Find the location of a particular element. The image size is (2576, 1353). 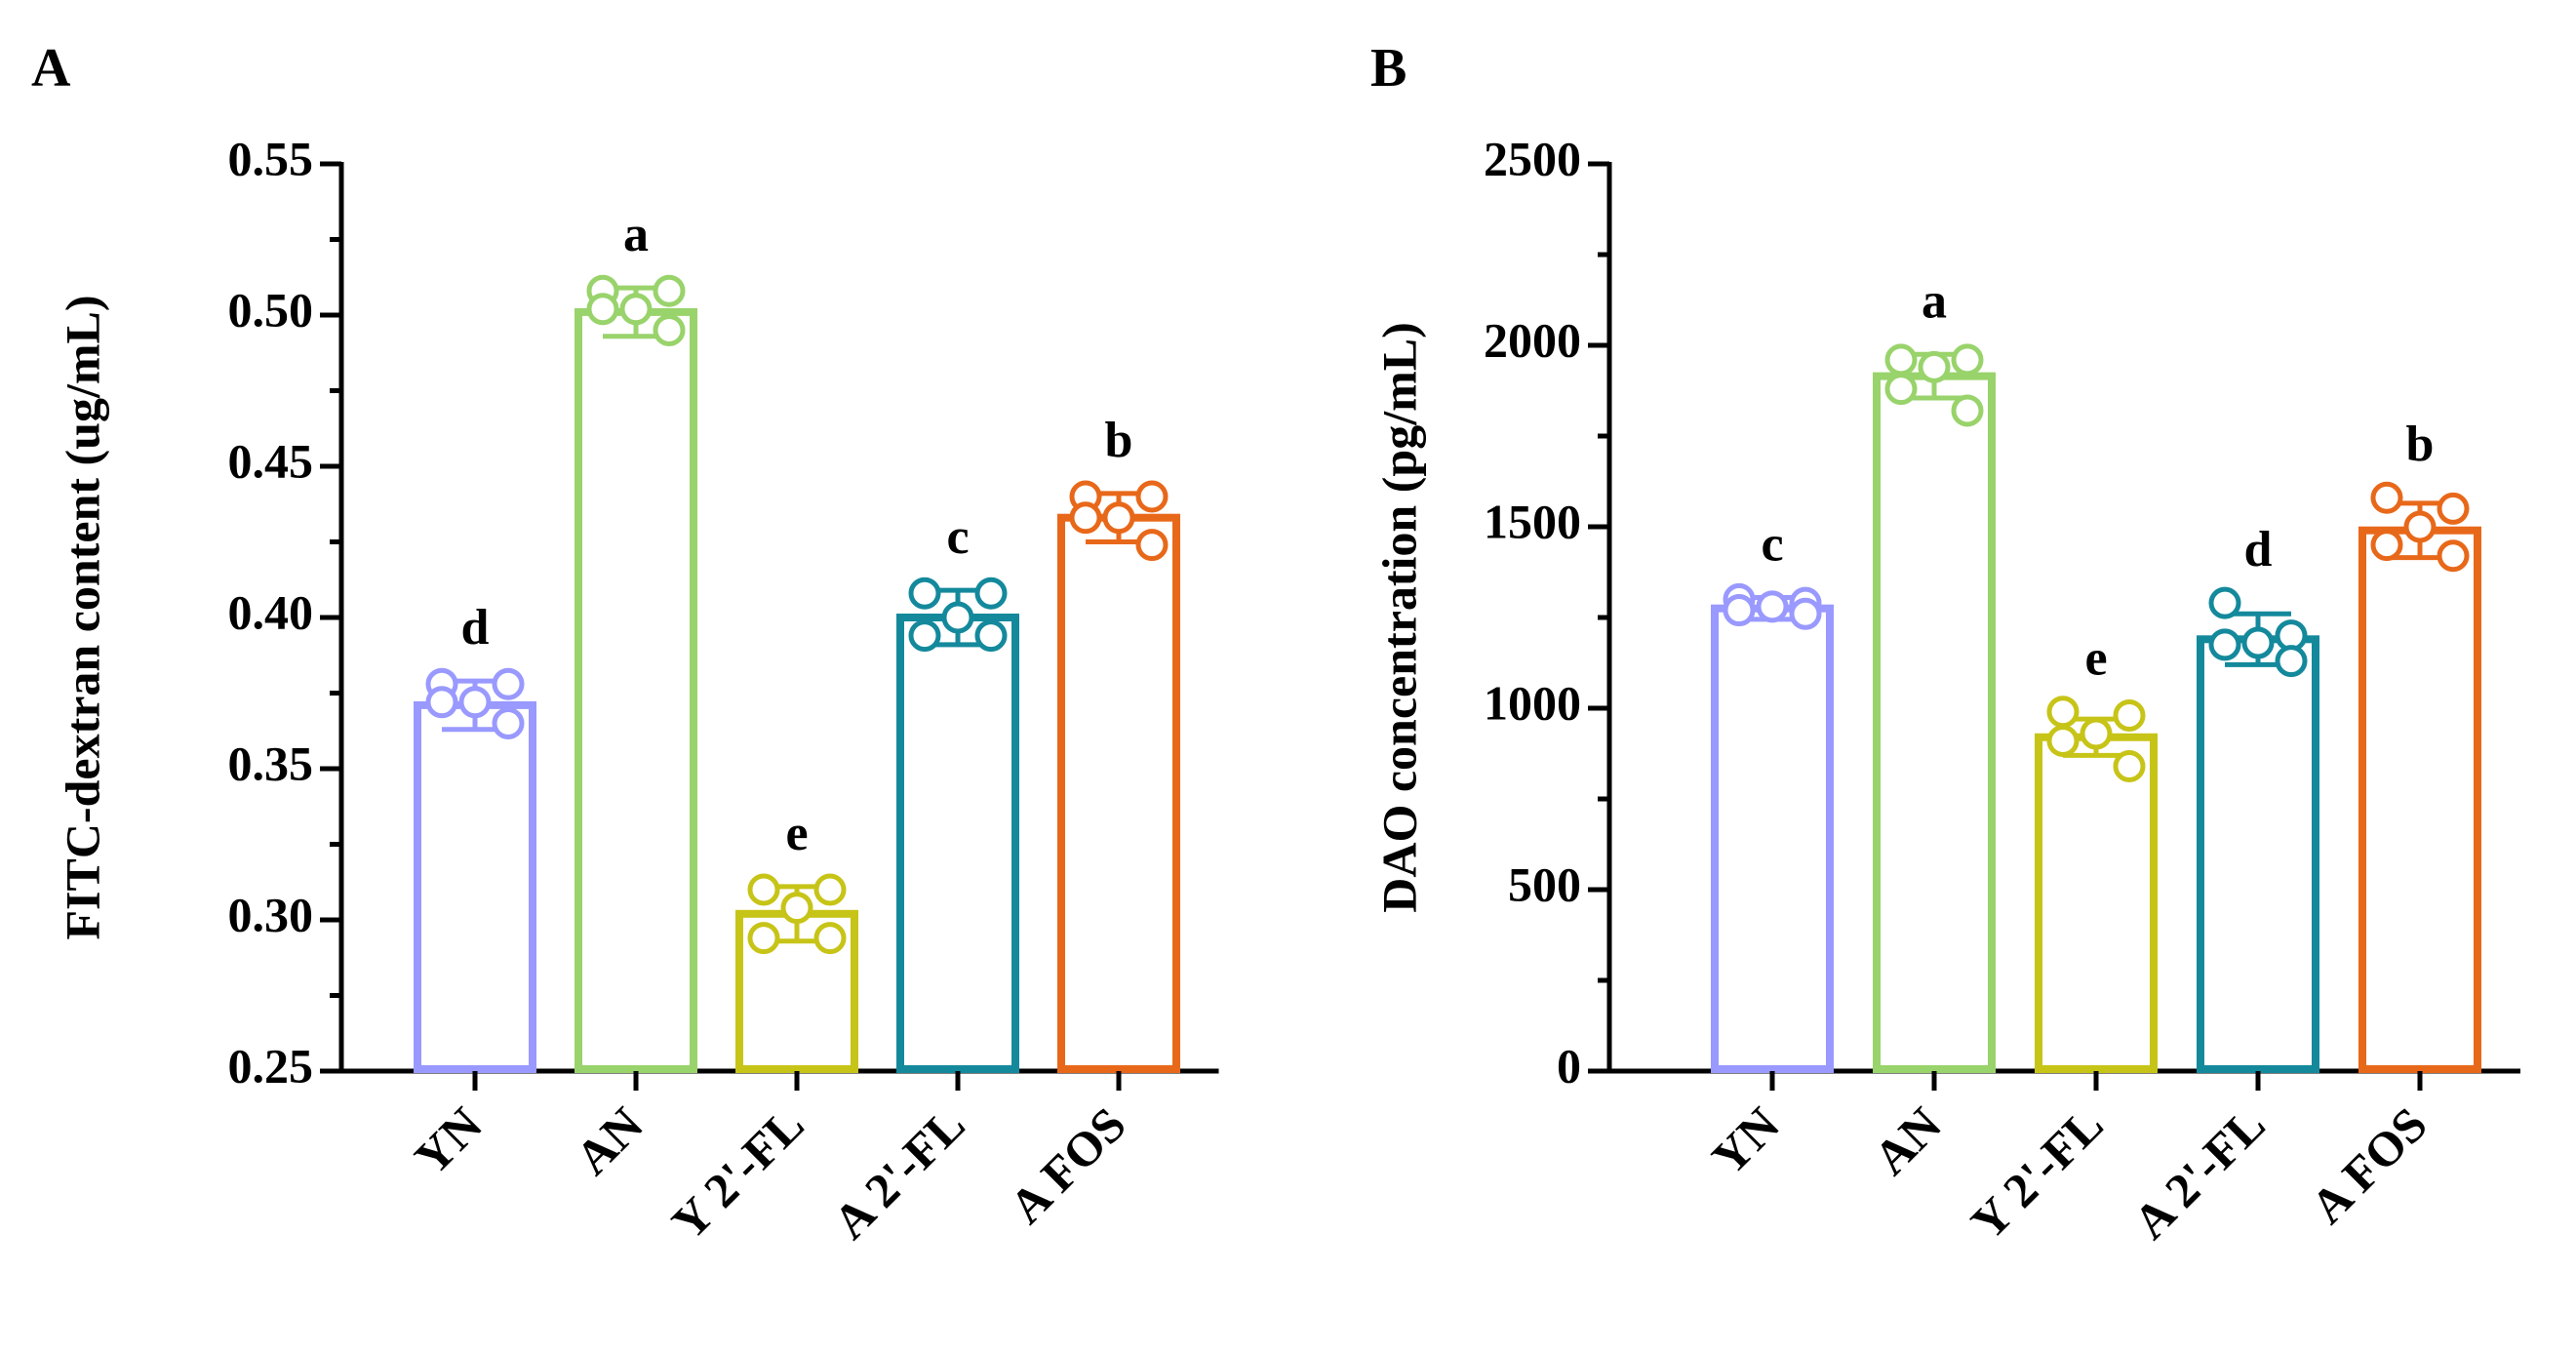

panel-label: B is located at coordinates (1388, 68).